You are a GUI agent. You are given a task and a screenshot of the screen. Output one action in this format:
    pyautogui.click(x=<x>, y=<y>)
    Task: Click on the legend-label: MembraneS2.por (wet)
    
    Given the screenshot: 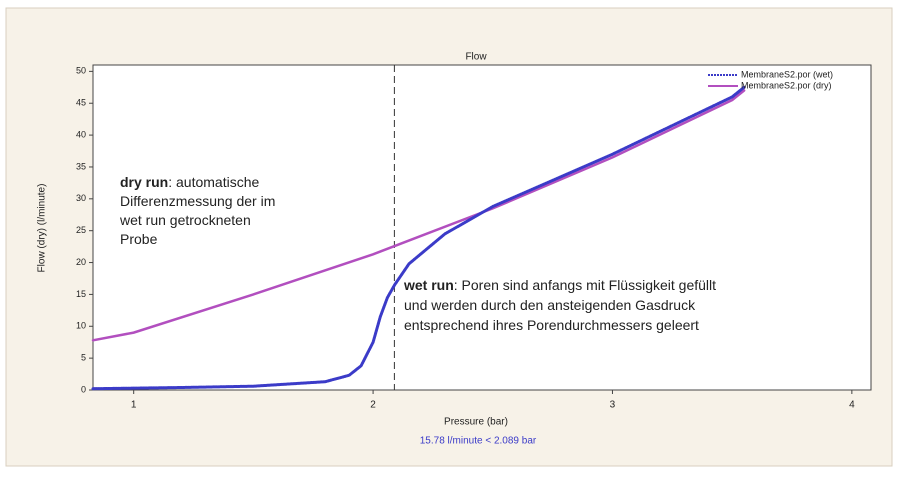 What is the action you would take?
    pyautogui.click(x=787, y=74)
    